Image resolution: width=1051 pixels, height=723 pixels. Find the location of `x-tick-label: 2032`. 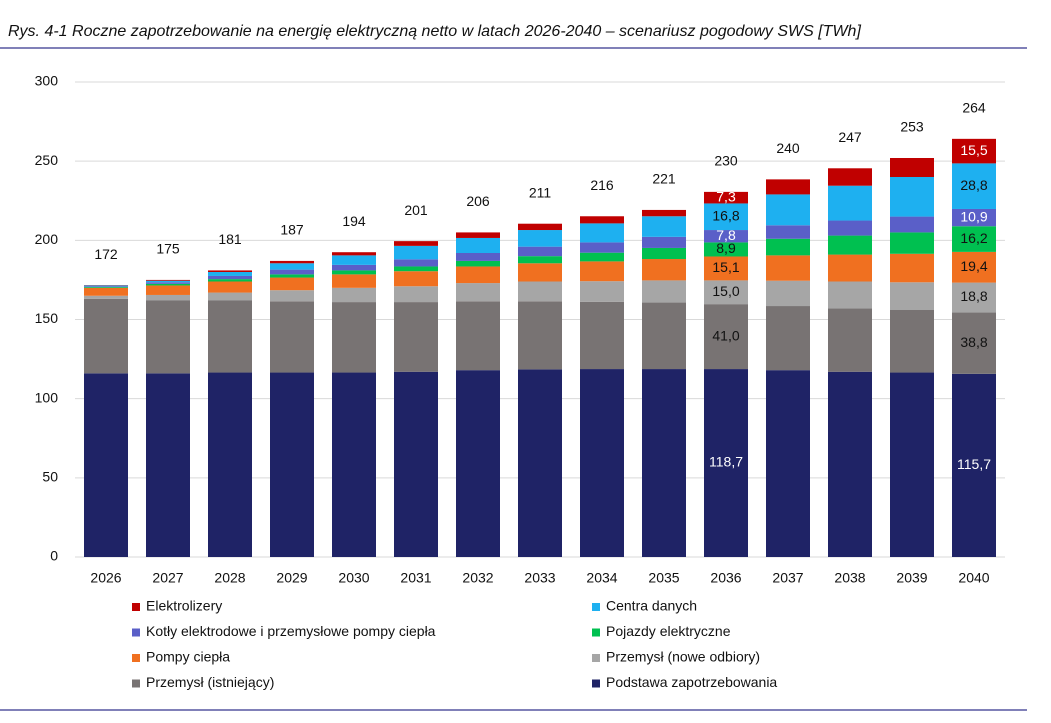

x-tick-label: 2032 is located at coordinates (477, 578).